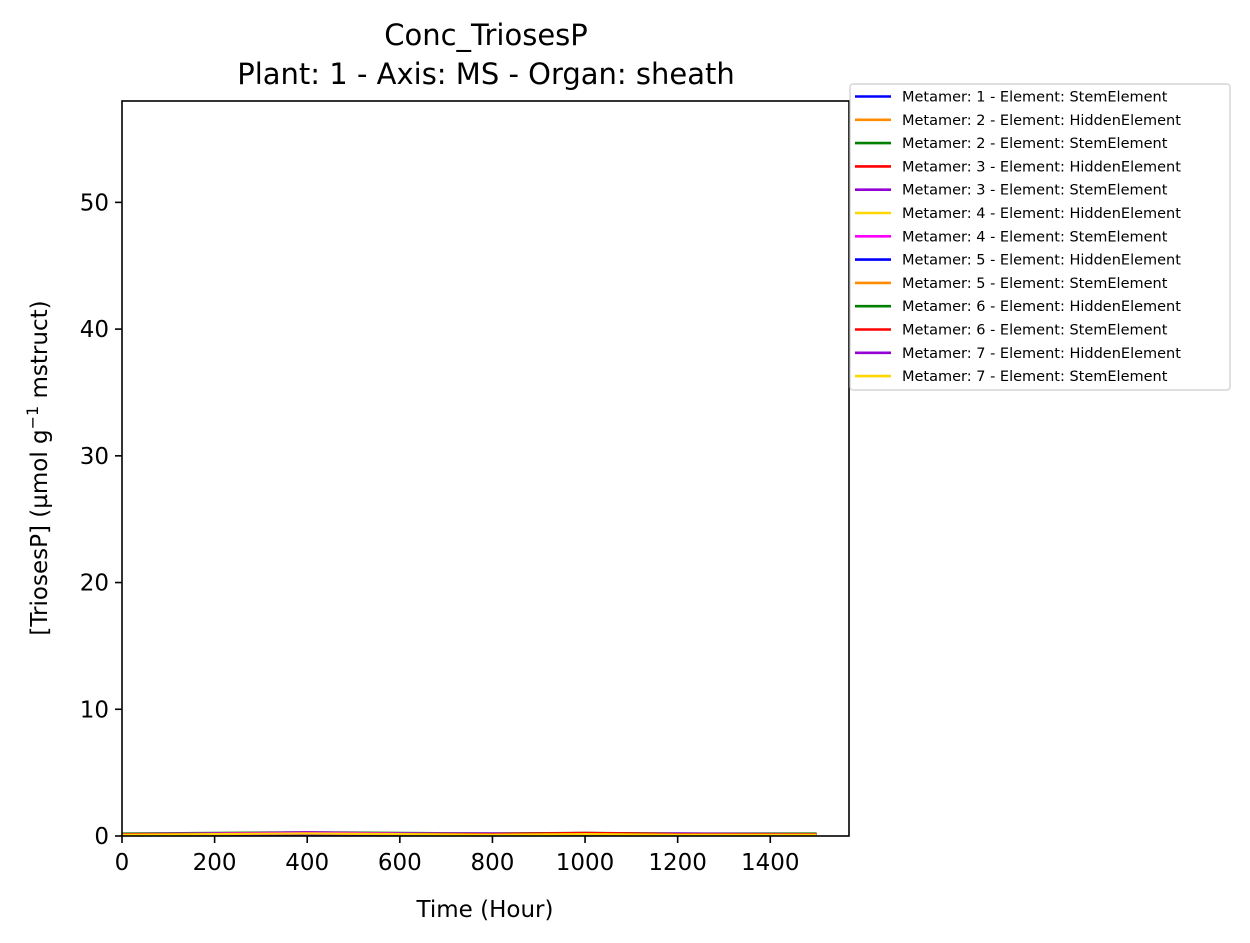 The width and height of the screenshot is (1250, 943). I want to click on x-tick-label: 1000, so click(585, 863).